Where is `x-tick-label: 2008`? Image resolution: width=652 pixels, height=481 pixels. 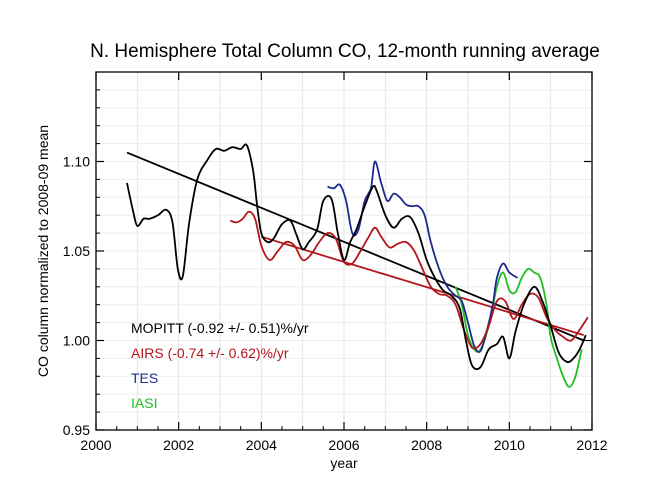 x-tick-label: 2008 is located at coordinates (426, 445).